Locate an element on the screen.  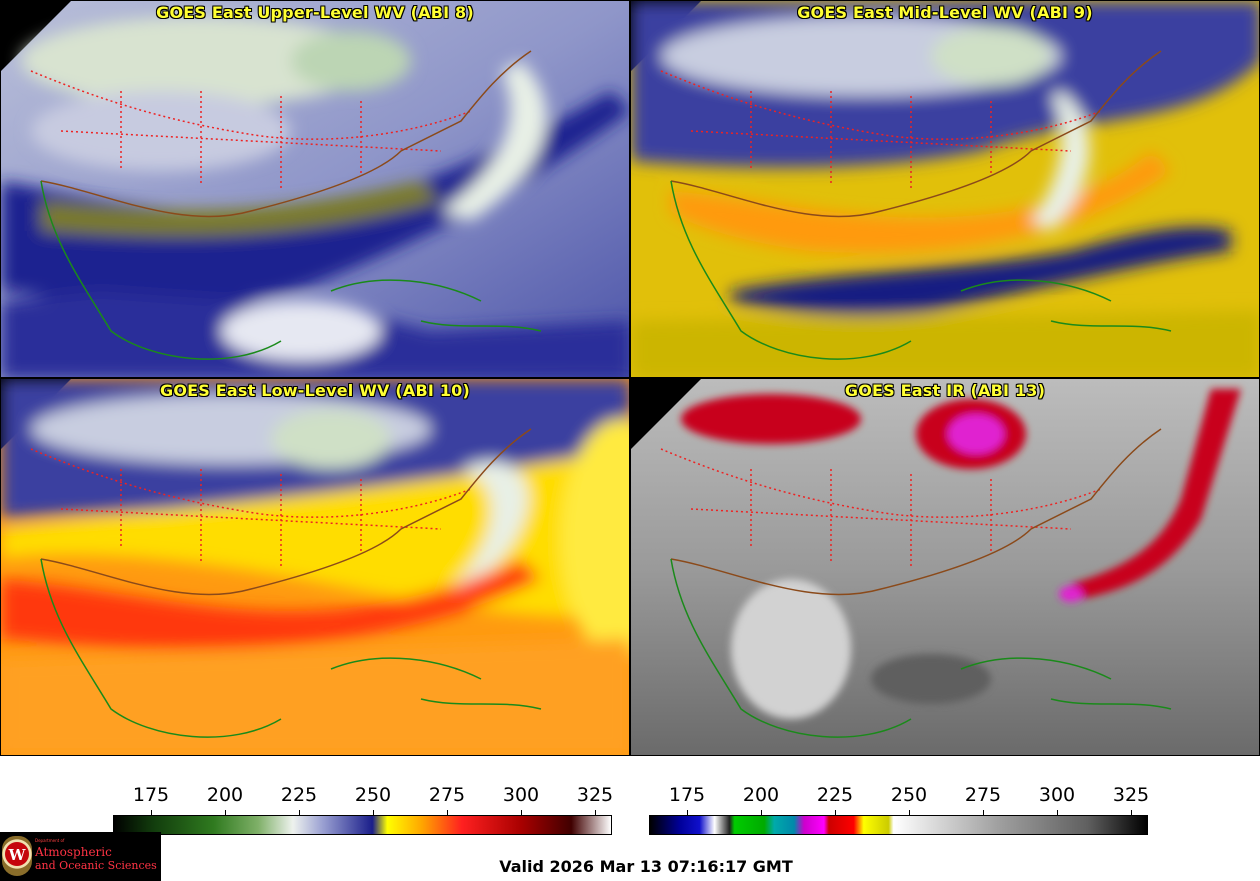
ir-tick-label: 275 is located at coordinates (983, 795).